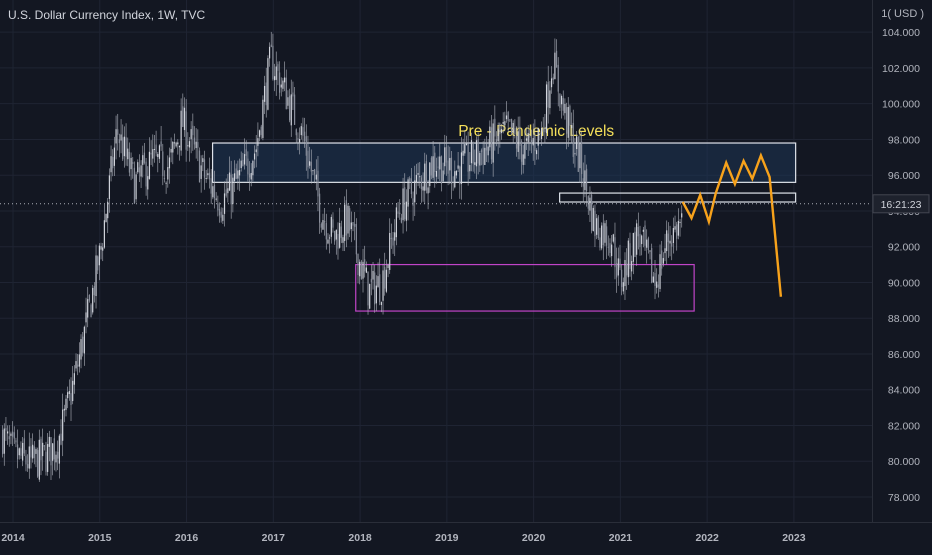 This screenshot has height=555, width=932. Describe the element at coordinates (678, 197) in the screenshot. I see `resistance-zone-box` at that location.